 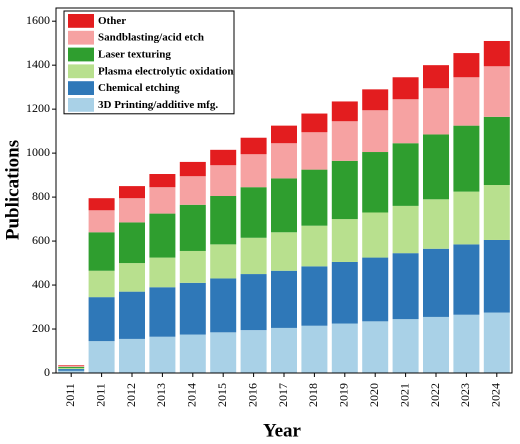 I want to click on x-tick-label: 2021, so click(x=404, y=395).